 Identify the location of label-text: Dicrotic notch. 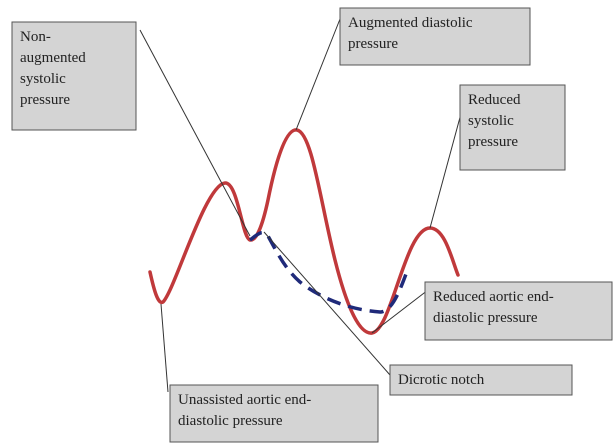
(441, 380).